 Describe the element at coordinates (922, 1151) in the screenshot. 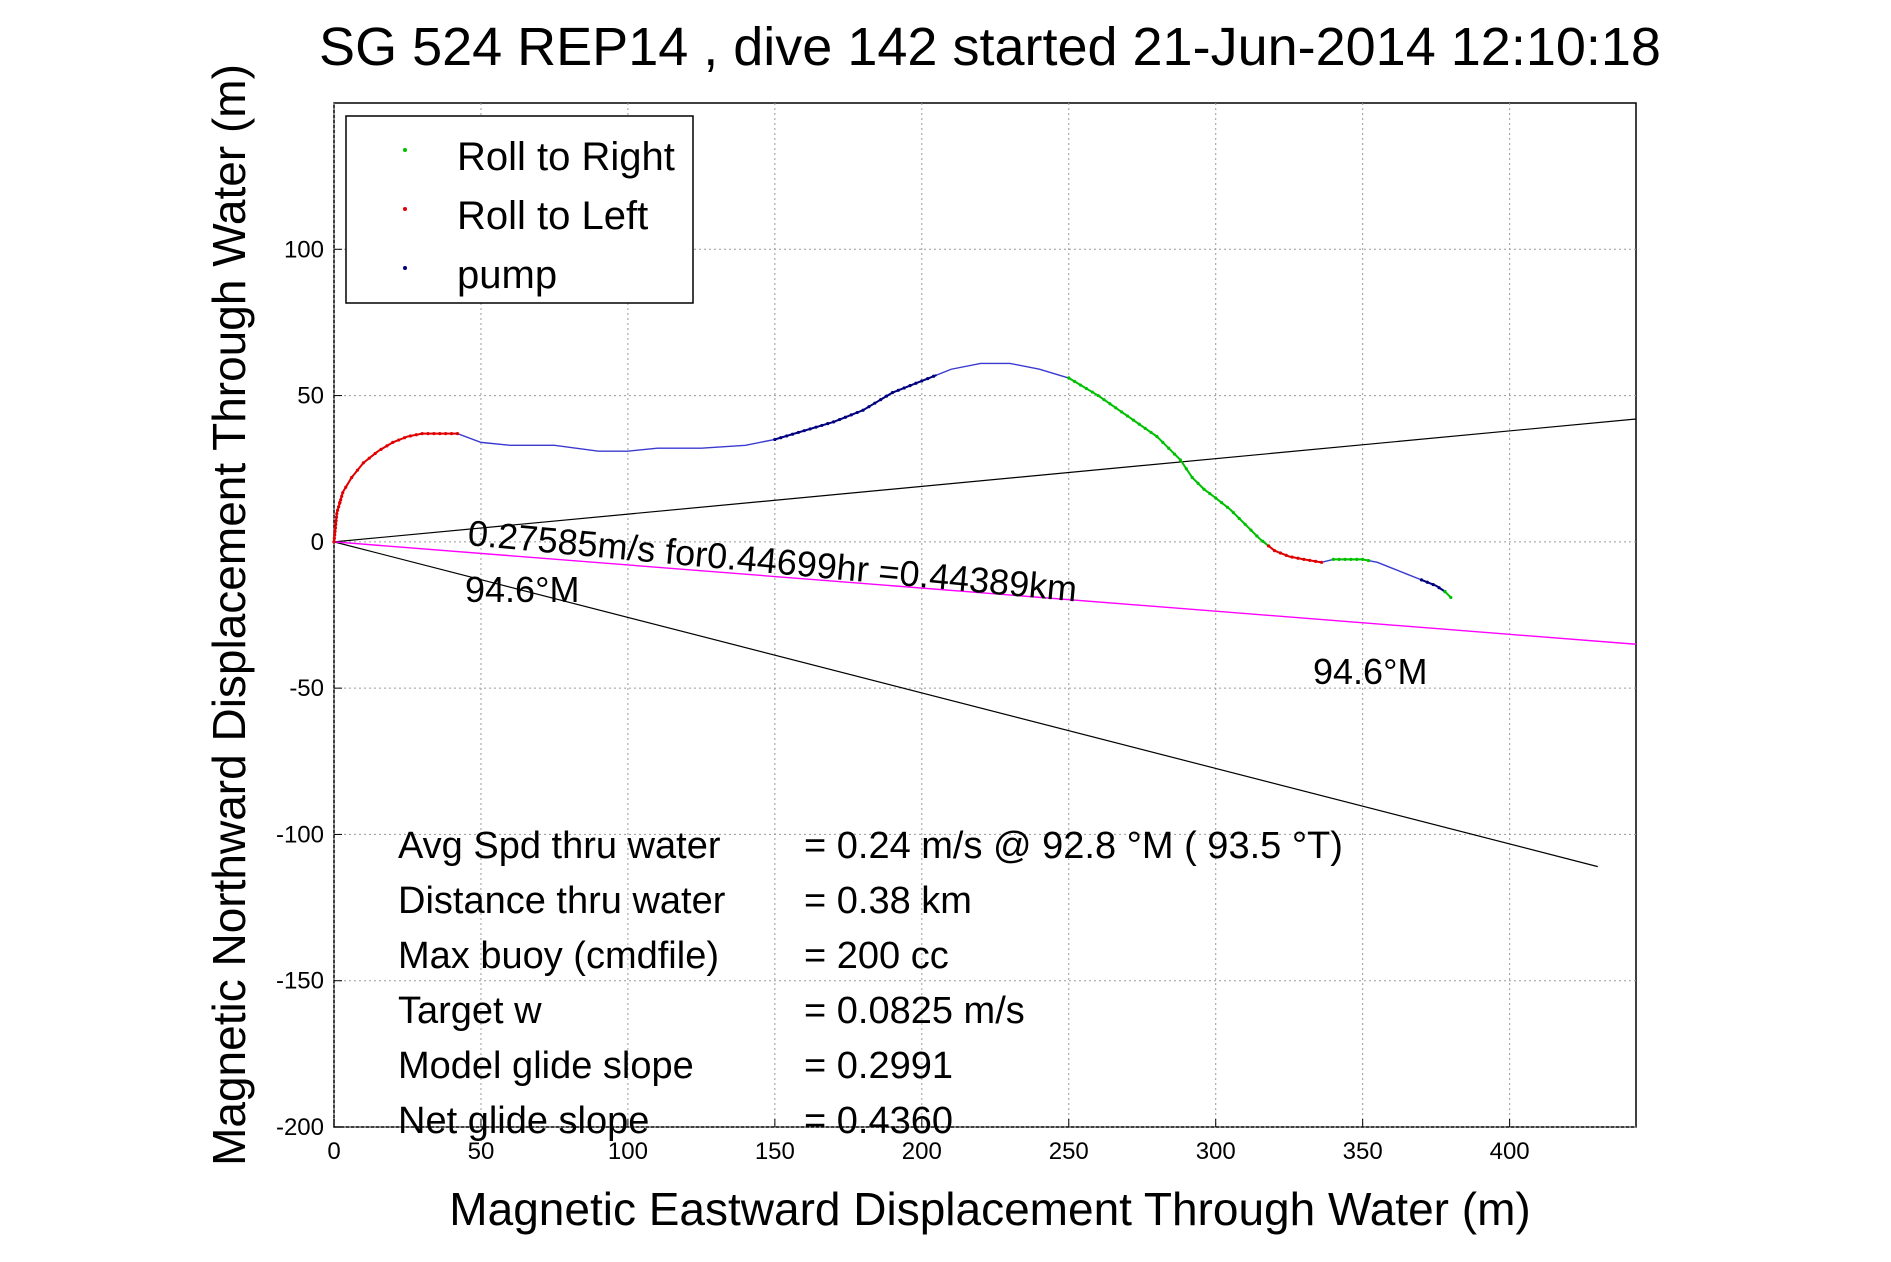

I see `x-tick-label: 200` at that location.